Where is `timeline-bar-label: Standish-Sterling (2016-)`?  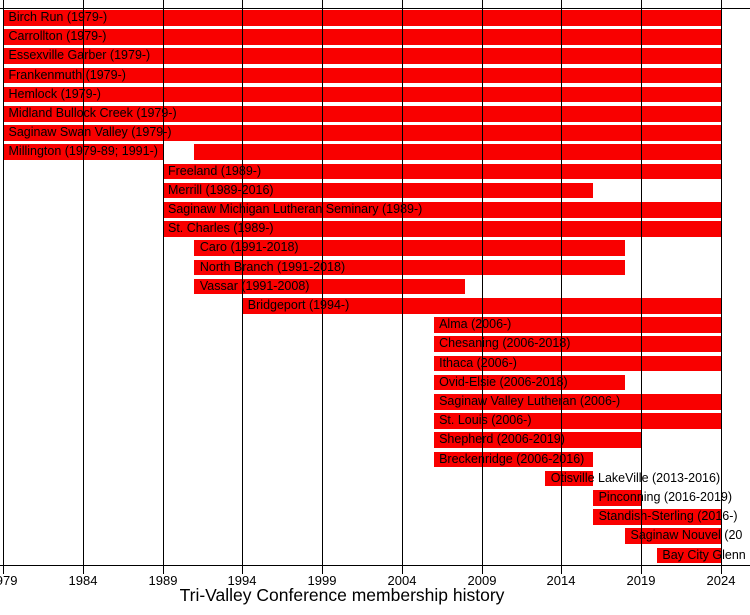 timeline-bar-label: Standish-Sterling (2016-) is located at coordinates (668, 516).